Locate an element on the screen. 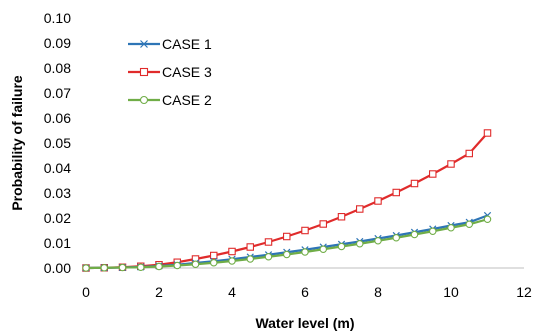 The width and height of the screenshot is (542, 334). y-tick-label: 0.06 is located at coordinates (57, 118).